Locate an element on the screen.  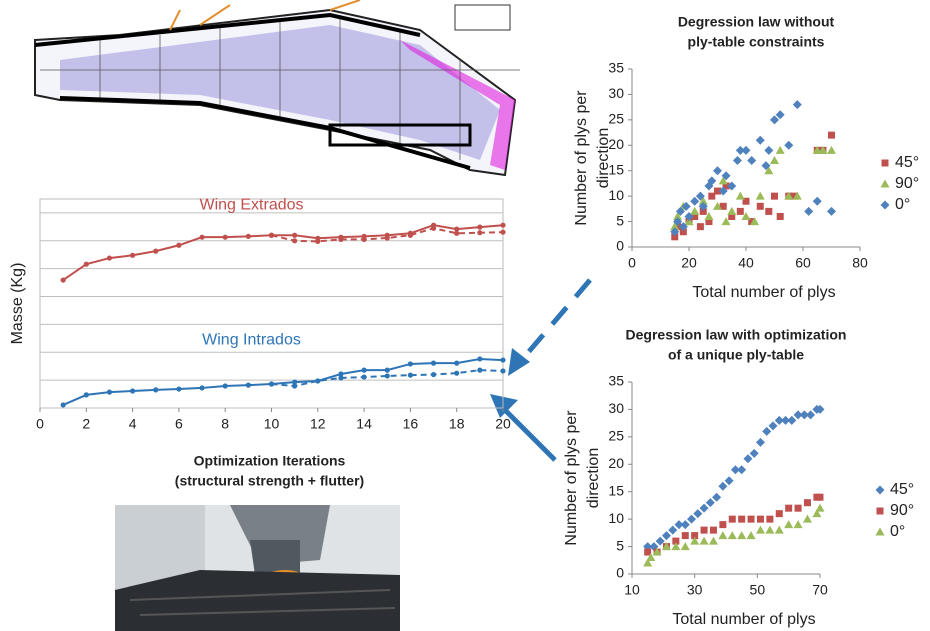
x-tick-label: 50 is located at coordinates (758, 590).